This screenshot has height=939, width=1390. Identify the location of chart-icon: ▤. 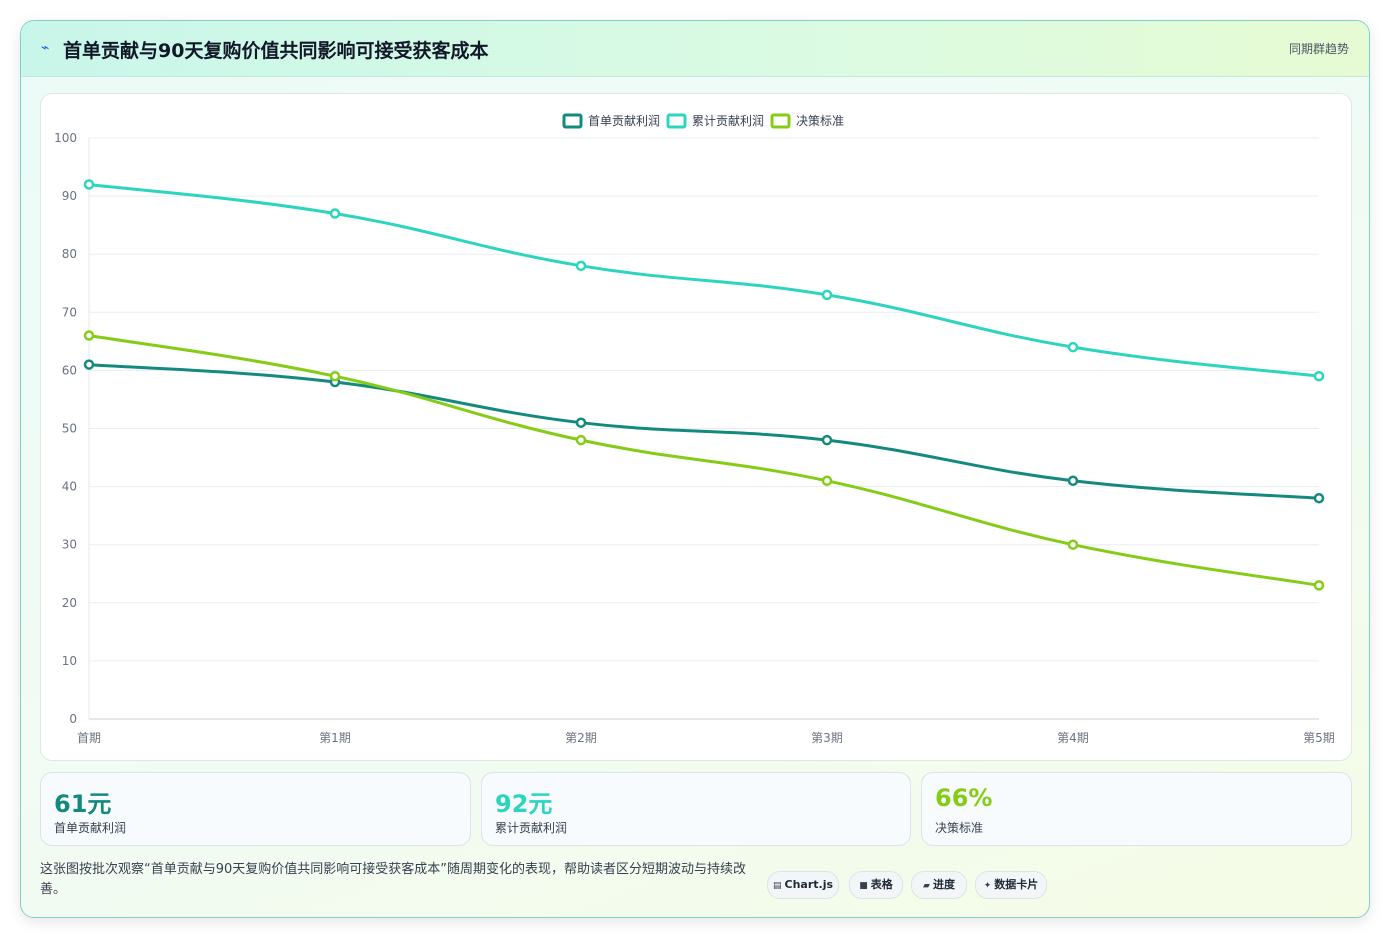
(777, 886).